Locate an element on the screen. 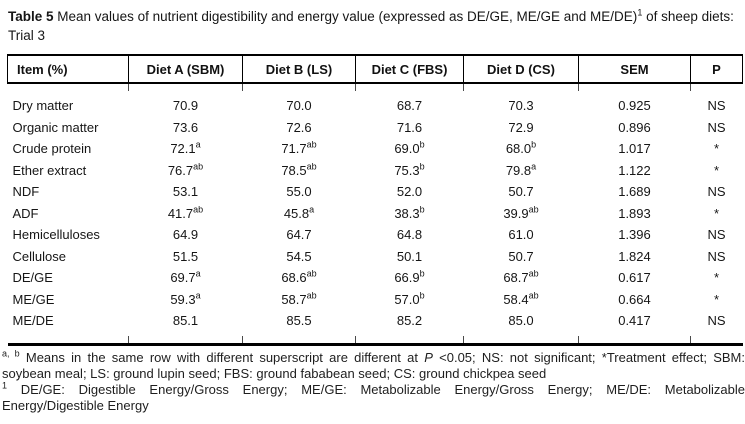  row-label: Cellulose is located at coordinates (39, 256).